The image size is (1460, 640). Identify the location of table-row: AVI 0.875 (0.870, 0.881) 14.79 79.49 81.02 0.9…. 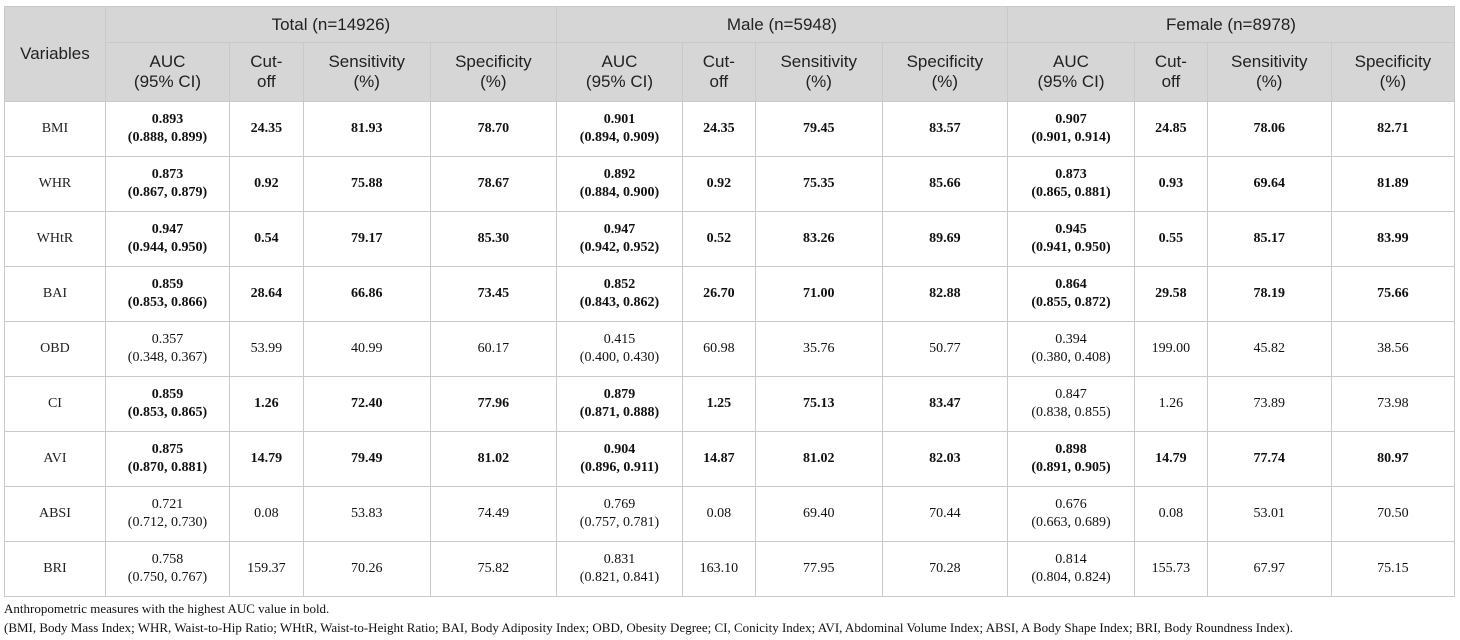
(730, 459).